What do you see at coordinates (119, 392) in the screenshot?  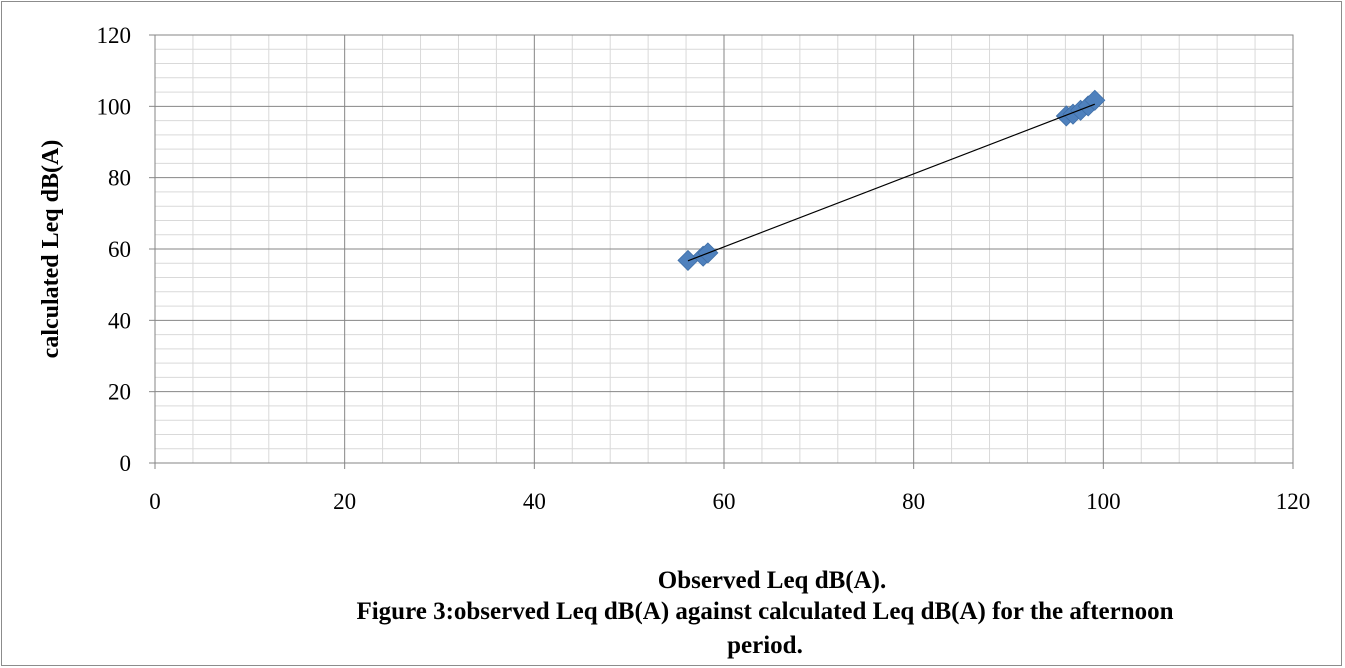 I see `y-tick-label: 20` at bounding box center [119, 392].